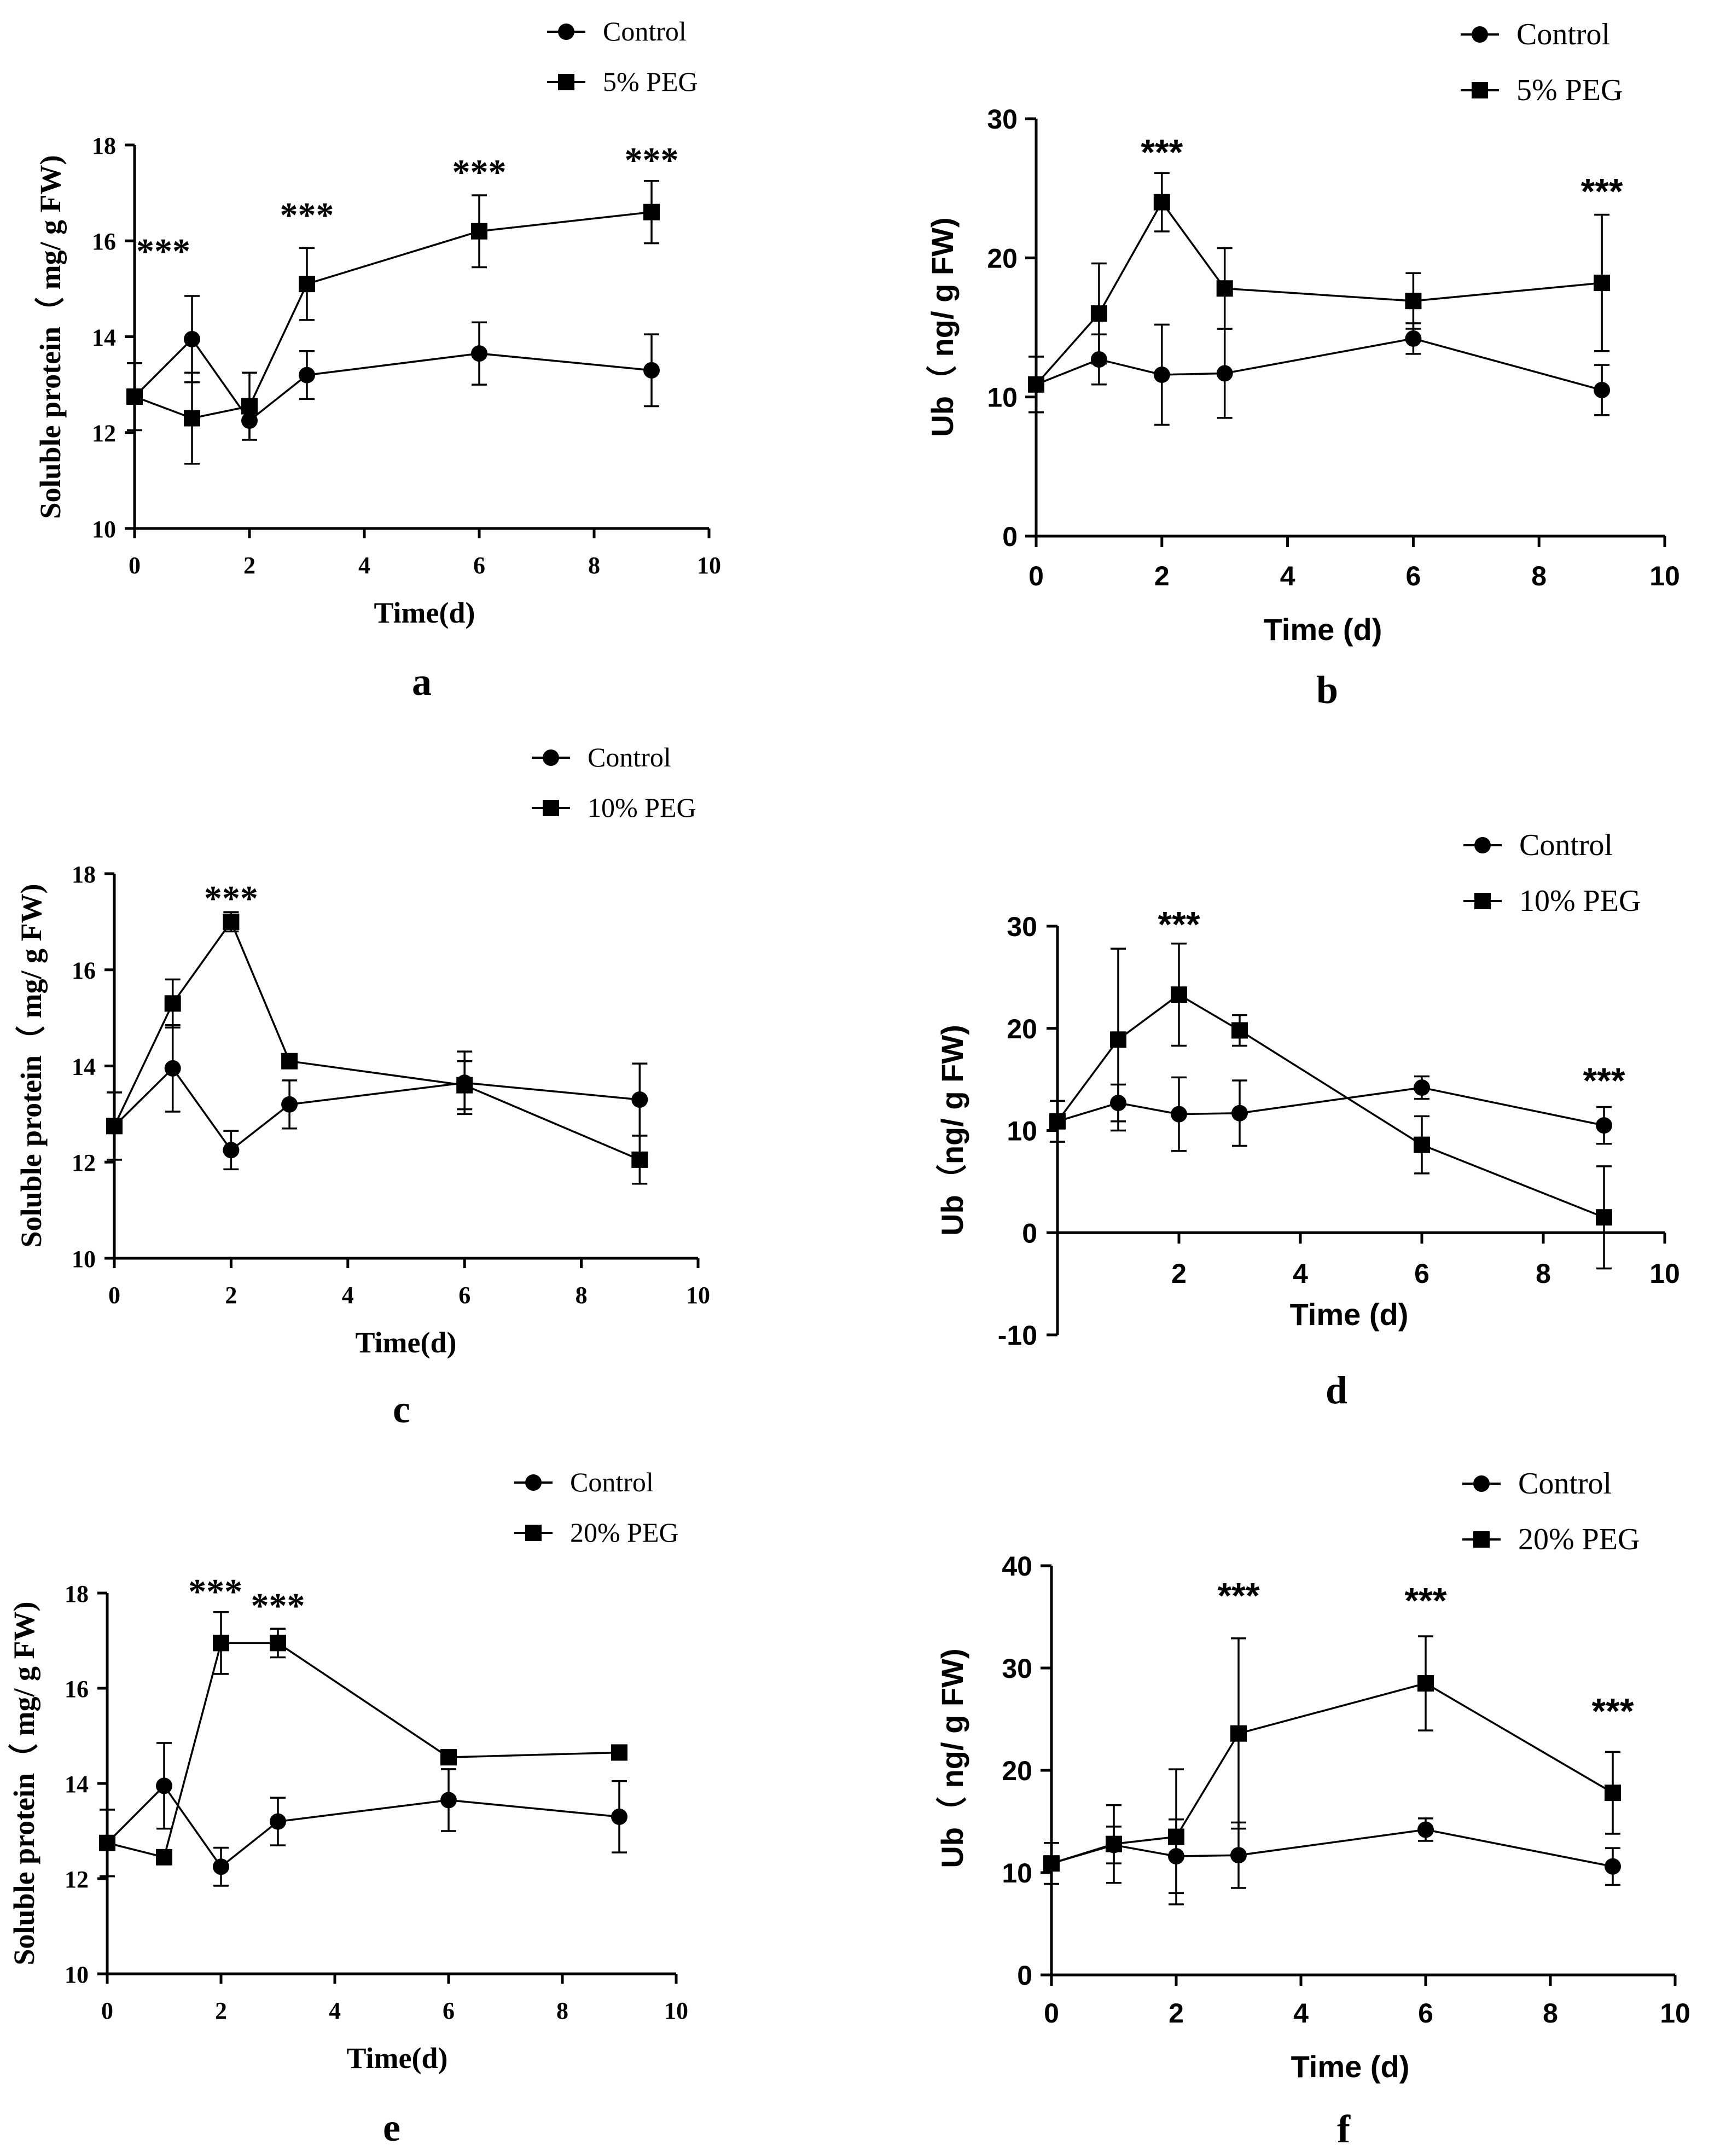  What do you see at coordinates (709, 565) in the screenshot?
I see `x-tick-label: 10` at bounding box center [709, 565].